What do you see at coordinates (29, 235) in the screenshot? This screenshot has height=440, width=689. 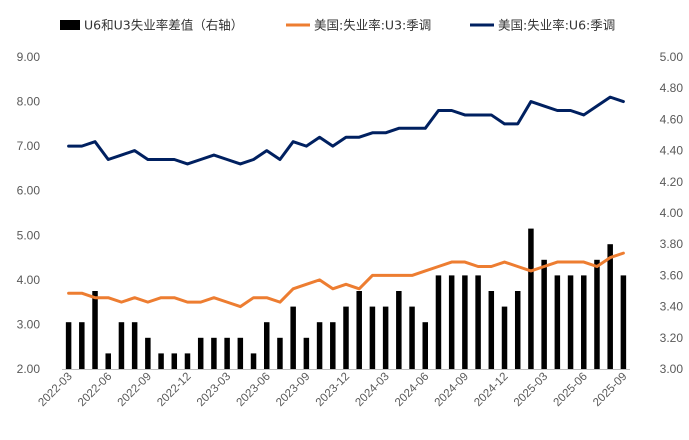 I see `y-left-tick-label: 5.00` at bounding box center [29, 235].